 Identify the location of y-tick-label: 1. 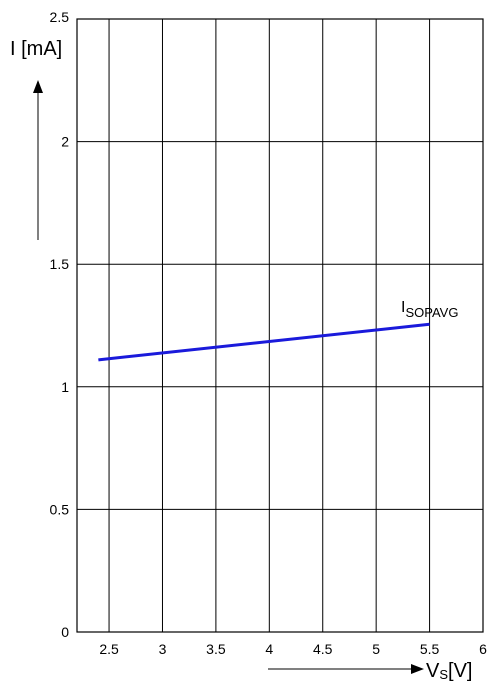
(65, 387).